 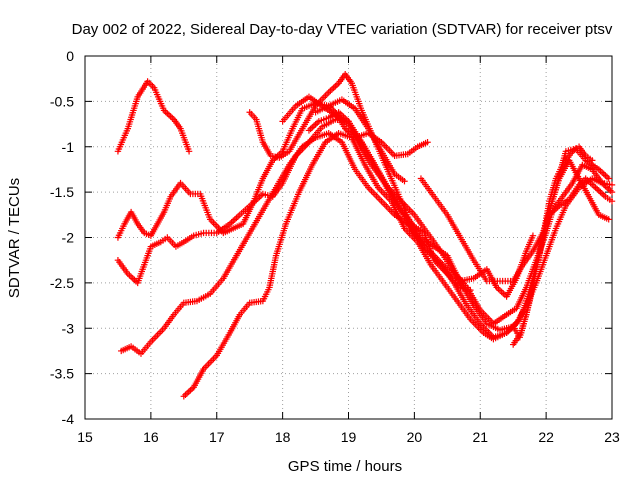 What do you see at coordinates (68, 238) in the screenshot?
I see `y-tick-label: -2` at bounding box center [68, 238].